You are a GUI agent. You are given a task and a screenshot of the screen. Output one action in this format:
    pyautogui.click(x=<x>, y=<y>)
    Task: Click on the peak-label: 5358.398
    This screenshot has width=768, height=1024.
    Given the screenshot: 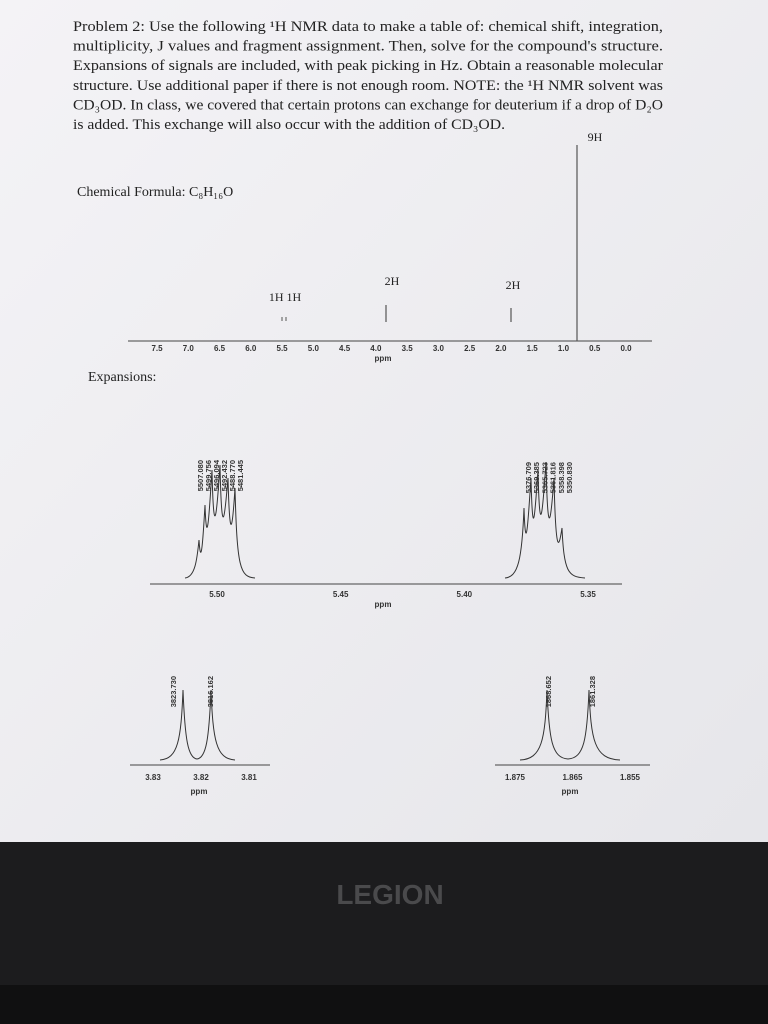 What is the action you would take?
    pyautogui.click(x=561, y=477)
    